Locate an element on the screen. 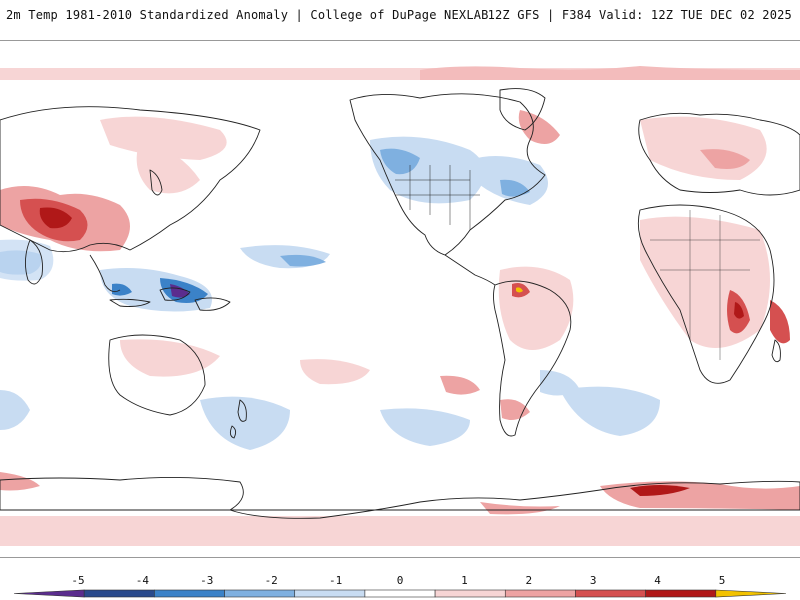  north-america-cool-anomaly is located at coordinates (465, 157).